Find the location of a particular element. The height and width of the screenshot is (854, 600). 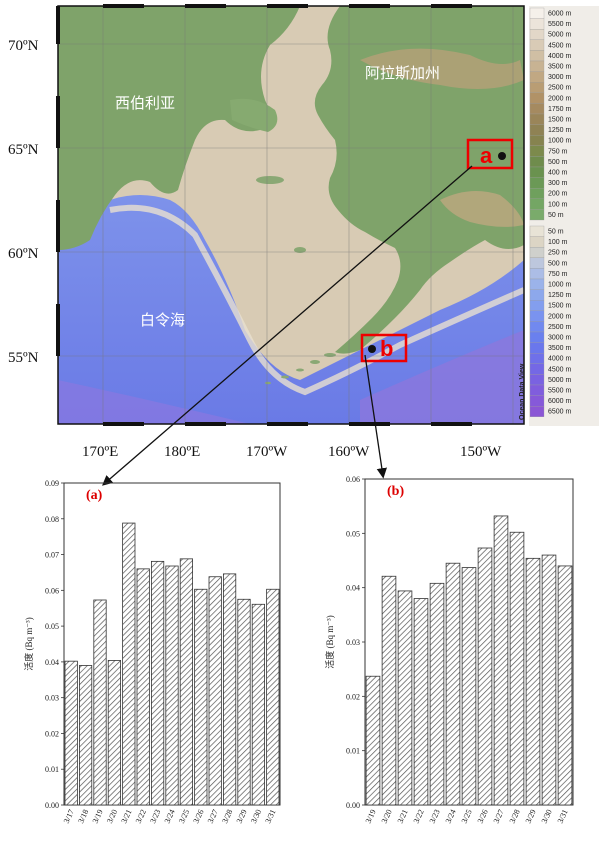

legend-label-land: 750 m is located at coordinates (558, 151).